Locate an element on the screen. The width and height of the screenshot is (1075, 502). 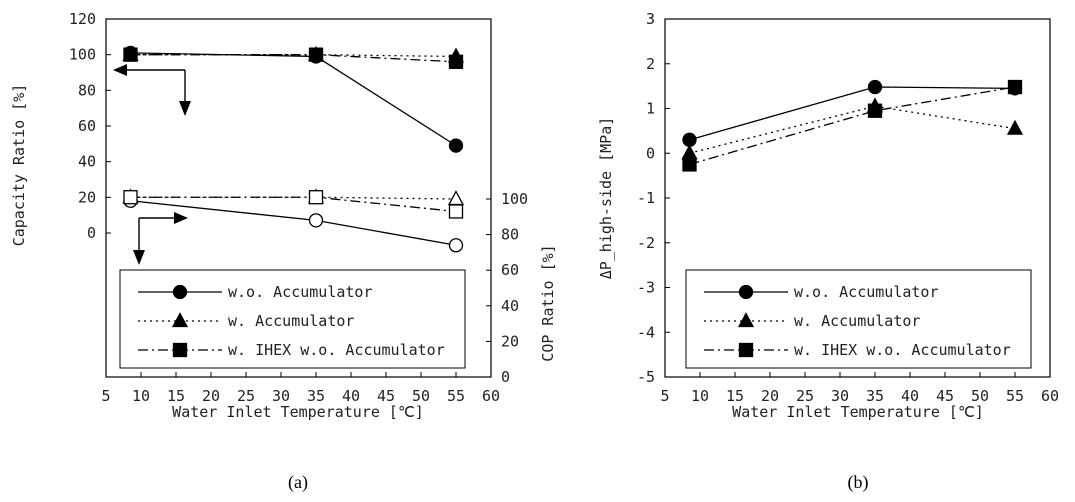
x-tick-label: 55 is located at coordinates (1015, 396).